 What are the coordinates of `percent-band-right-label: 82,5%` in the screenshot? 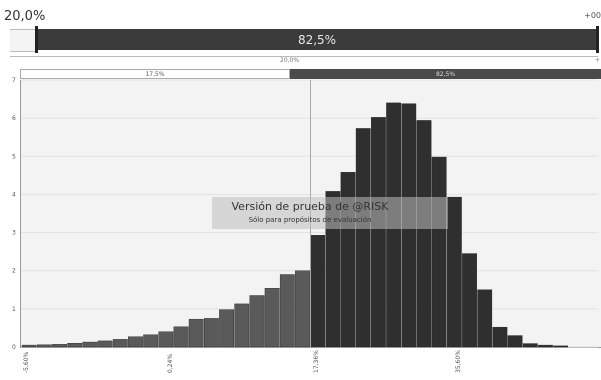 It's located at (445, 74).